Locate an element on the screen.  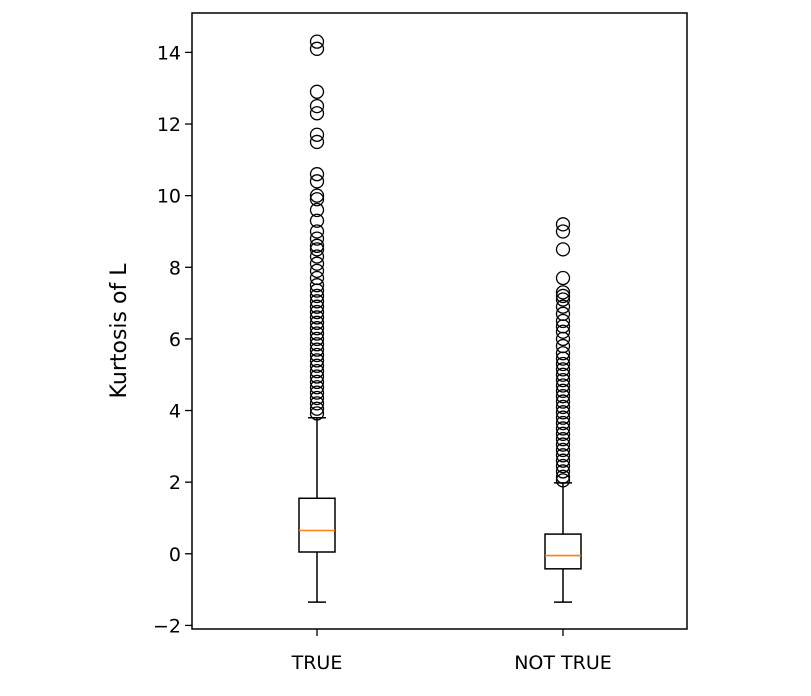
x-tick-label: NOT TRUE is located at coordinates (563, 663).